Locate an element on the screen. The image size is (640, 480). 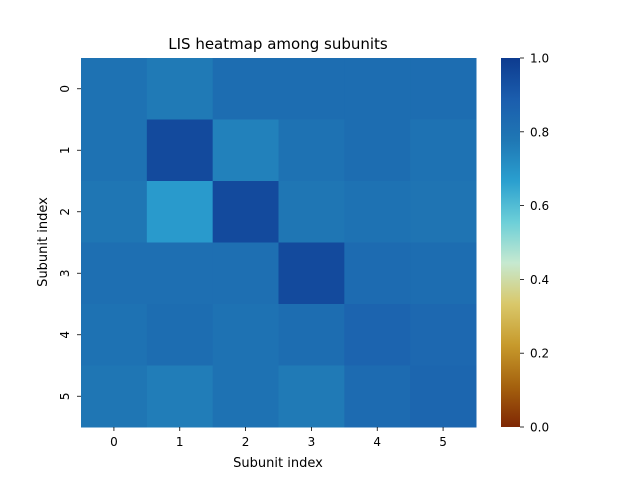
colorbar-tick-label: 0.8 is located at coordinates (539, 132).